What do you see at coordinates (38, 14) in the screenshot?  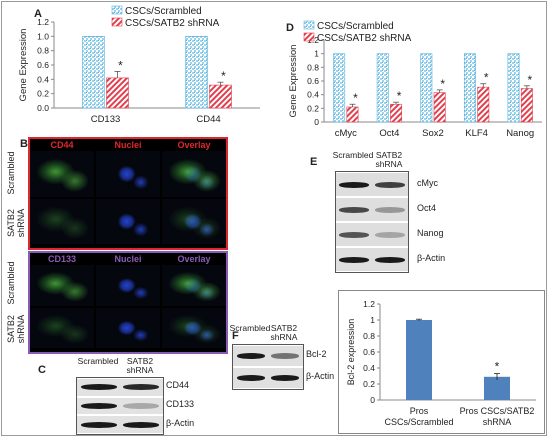 I see `panel-label-a: A` at bounding box center [38, 14].